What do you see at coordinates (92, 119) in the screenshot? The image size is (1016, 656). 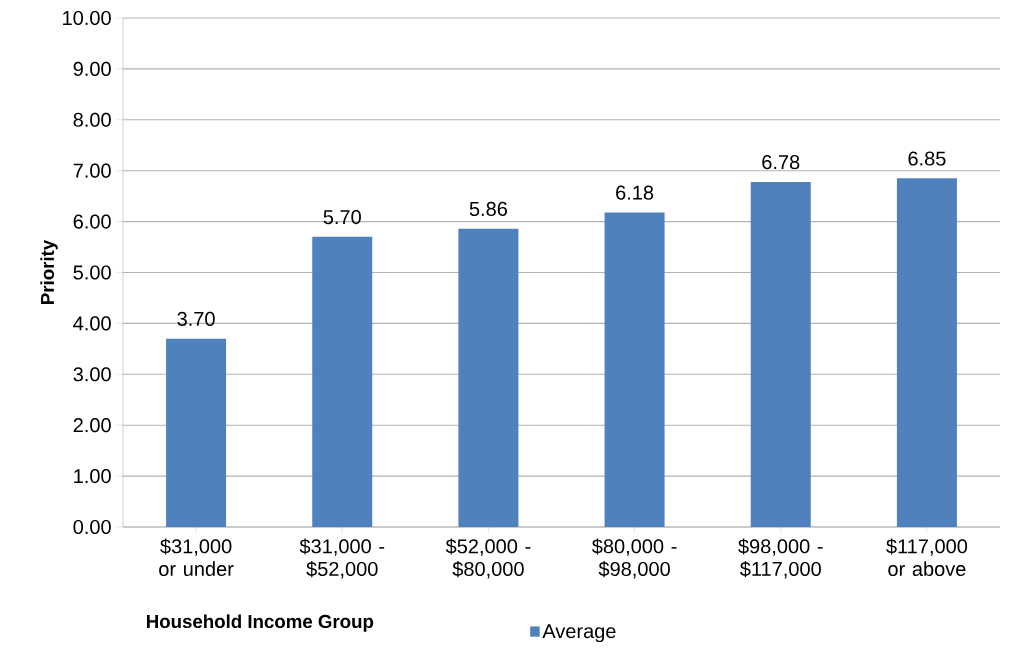 I see `y-tick-label: 8.00` at bounding box center [92, 119].